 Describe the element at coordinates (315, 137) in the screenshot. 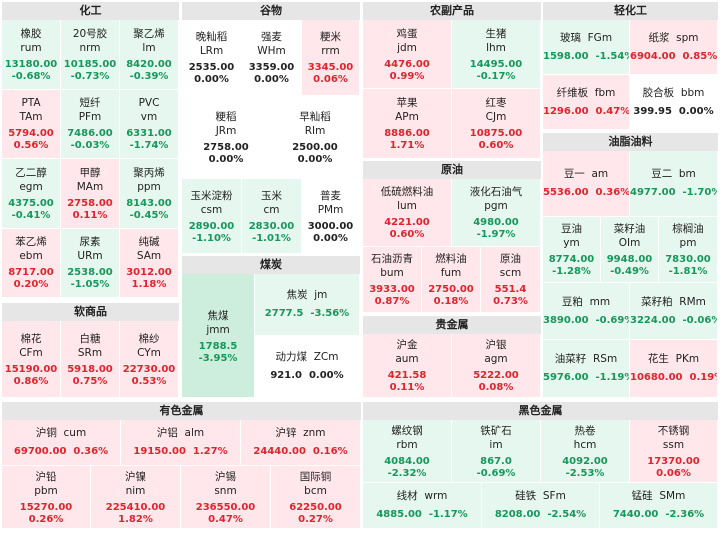

I see `futures-tile: 早籼稻 RIm 2500.00 0.00%` at that location.